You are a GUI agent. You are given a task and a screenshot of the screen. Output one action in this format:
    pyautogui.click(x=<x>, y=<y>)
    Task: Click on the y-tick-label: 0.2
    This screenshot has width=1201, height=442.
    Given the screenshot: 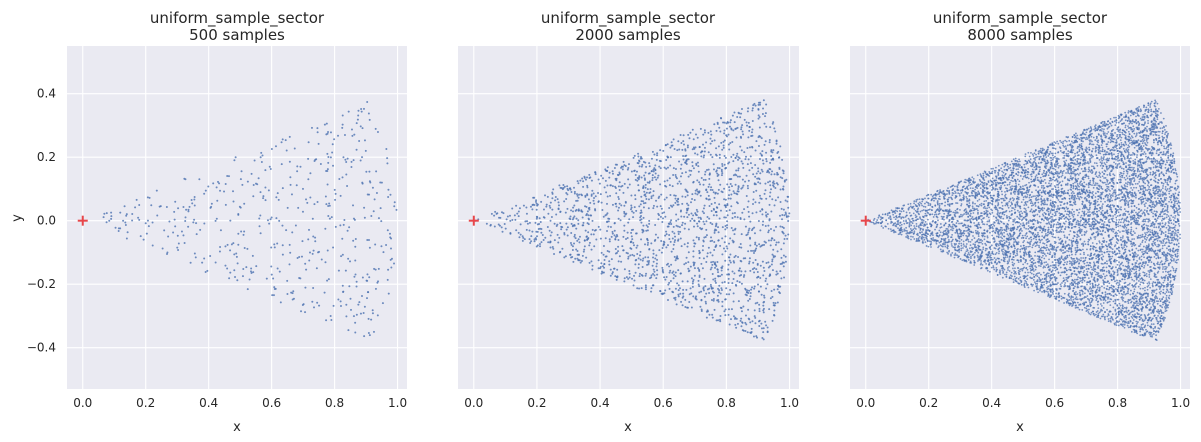 What is the action you would take?
    pyautogui.click(x=46, y=157)
    